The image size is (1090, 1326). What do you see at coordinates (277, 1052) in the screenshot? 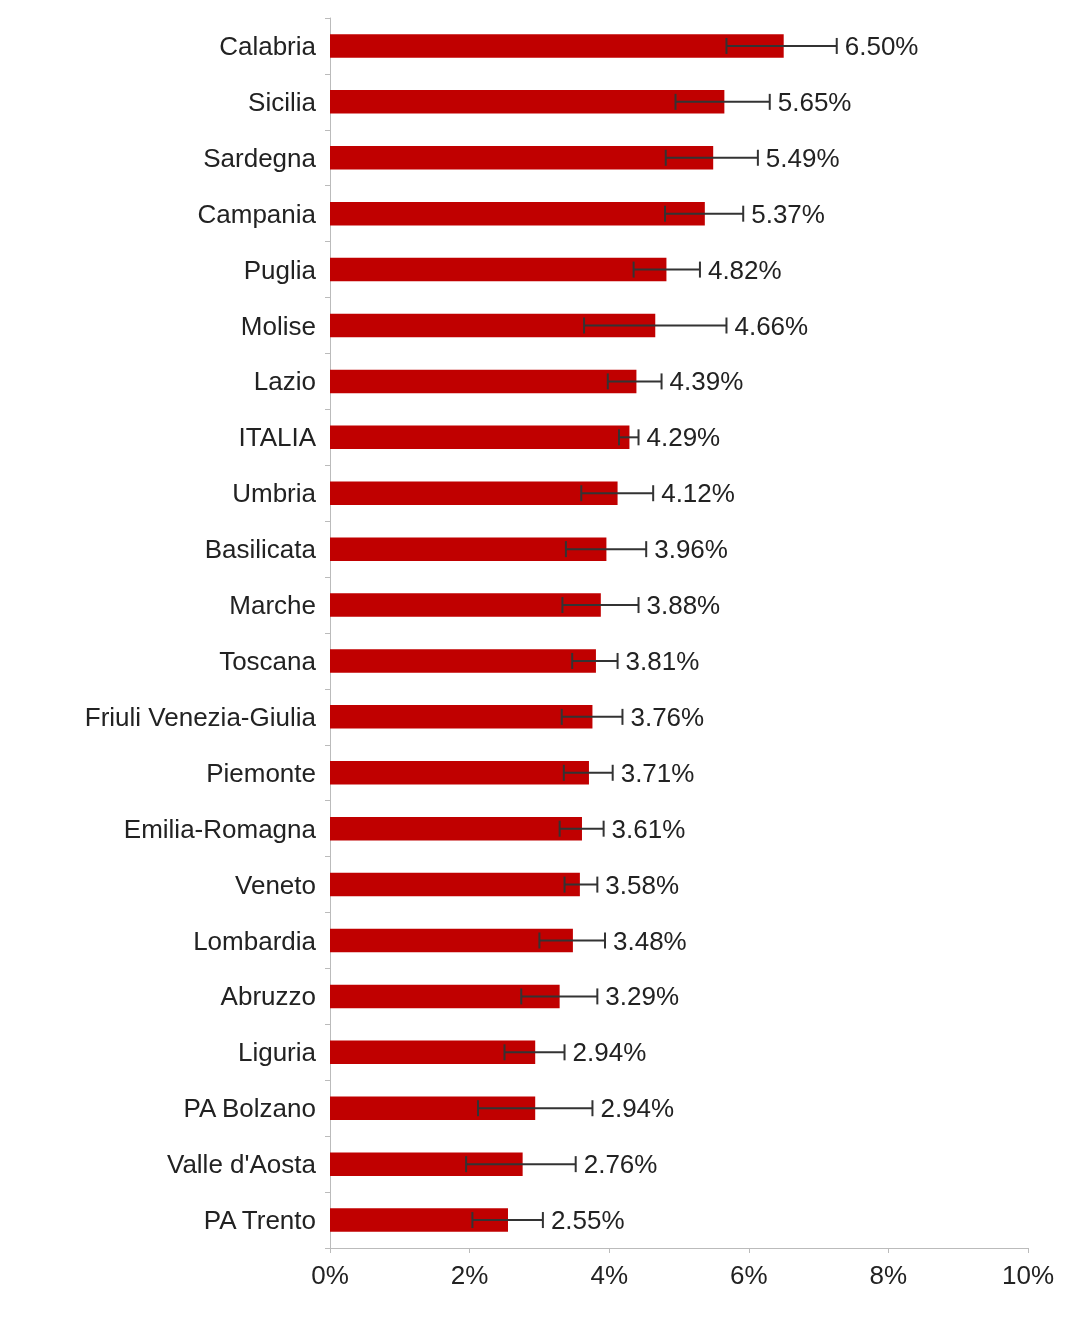
I see `y-tick-label: Liguria` at bounding box center [277, 1052].